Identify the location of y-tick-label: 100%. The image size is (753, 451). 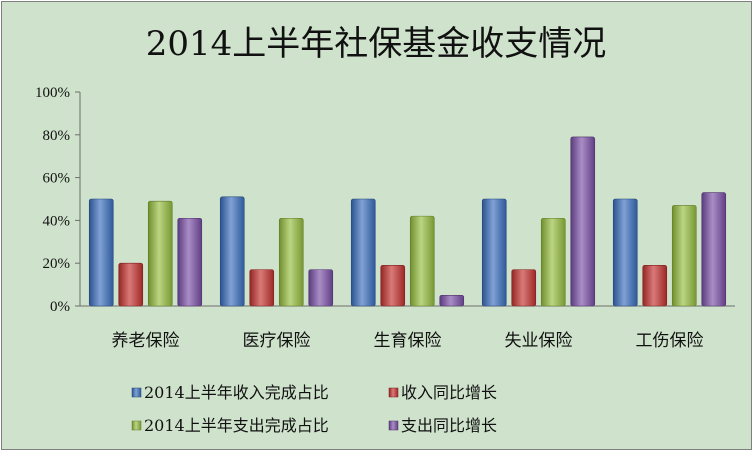
(52, 93).